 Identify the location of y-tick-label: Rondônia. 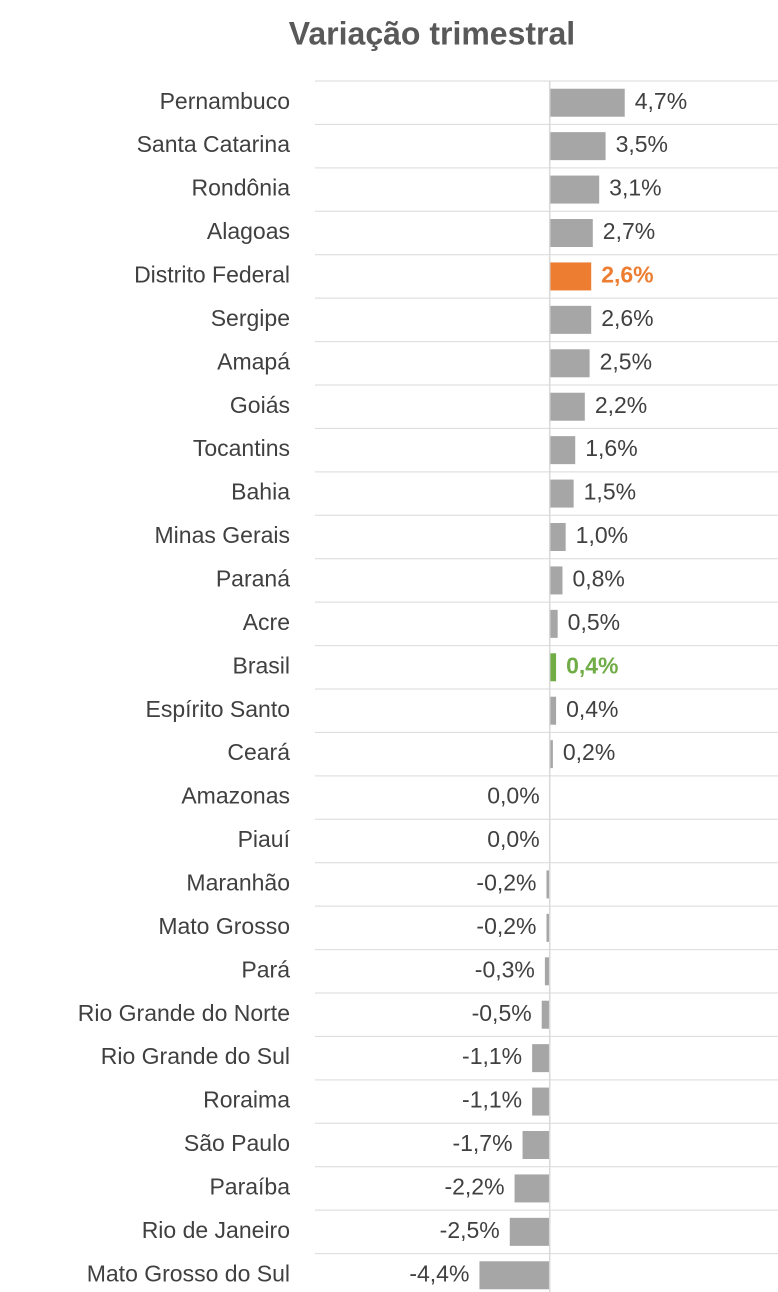
(241, 188).